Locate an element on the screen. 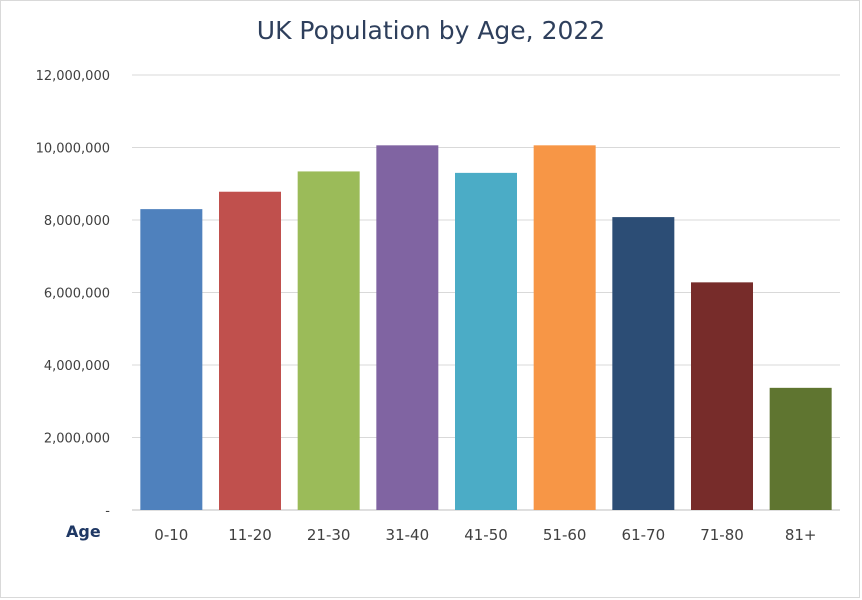 This screenshot has width=862, height=600. y-tick-label: 4,000,000 is located at coordinates (77, 366).